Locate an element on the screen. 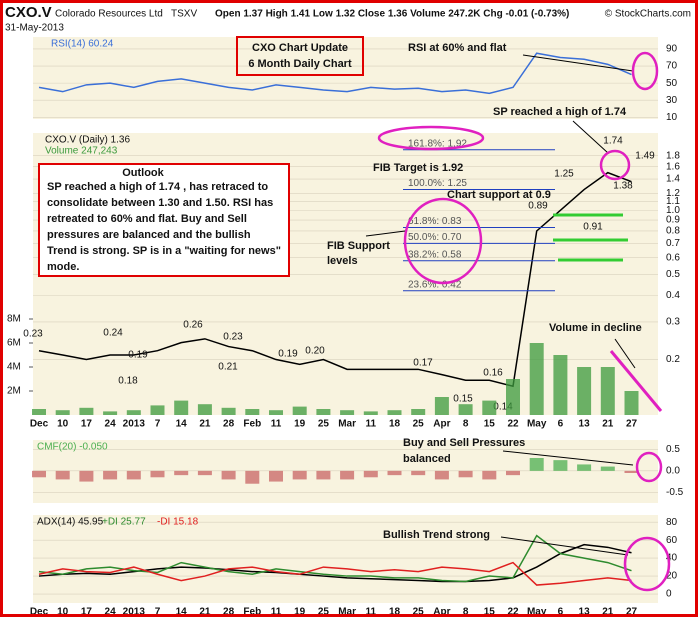 This screenshot has height=617, width=698. y-tick-label: 6M is located at coordinates (14, 343).